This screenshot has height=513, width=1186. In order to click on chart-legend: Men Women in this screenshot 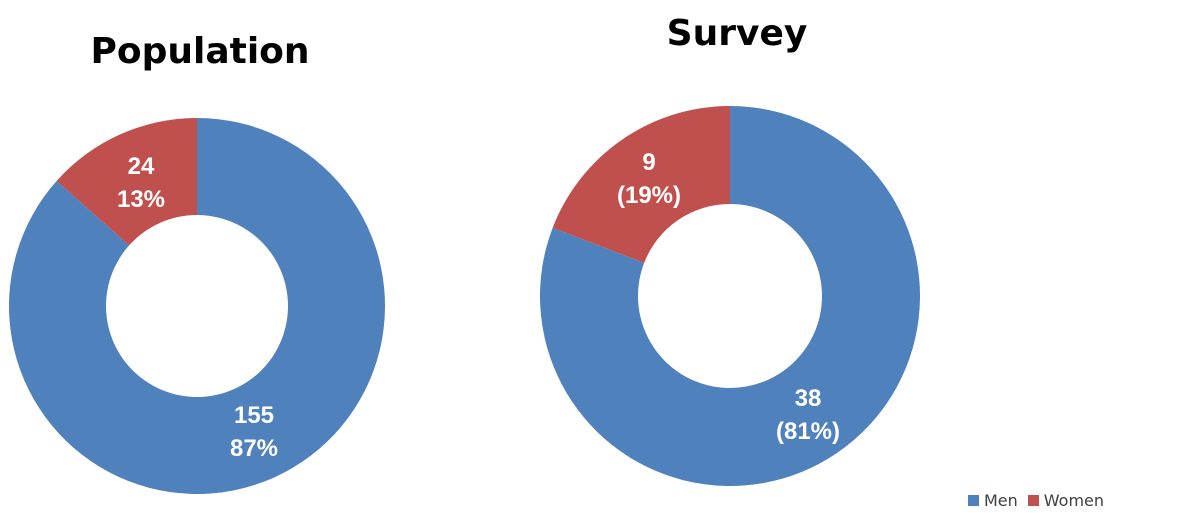, I will do `click(1041, 500)`.